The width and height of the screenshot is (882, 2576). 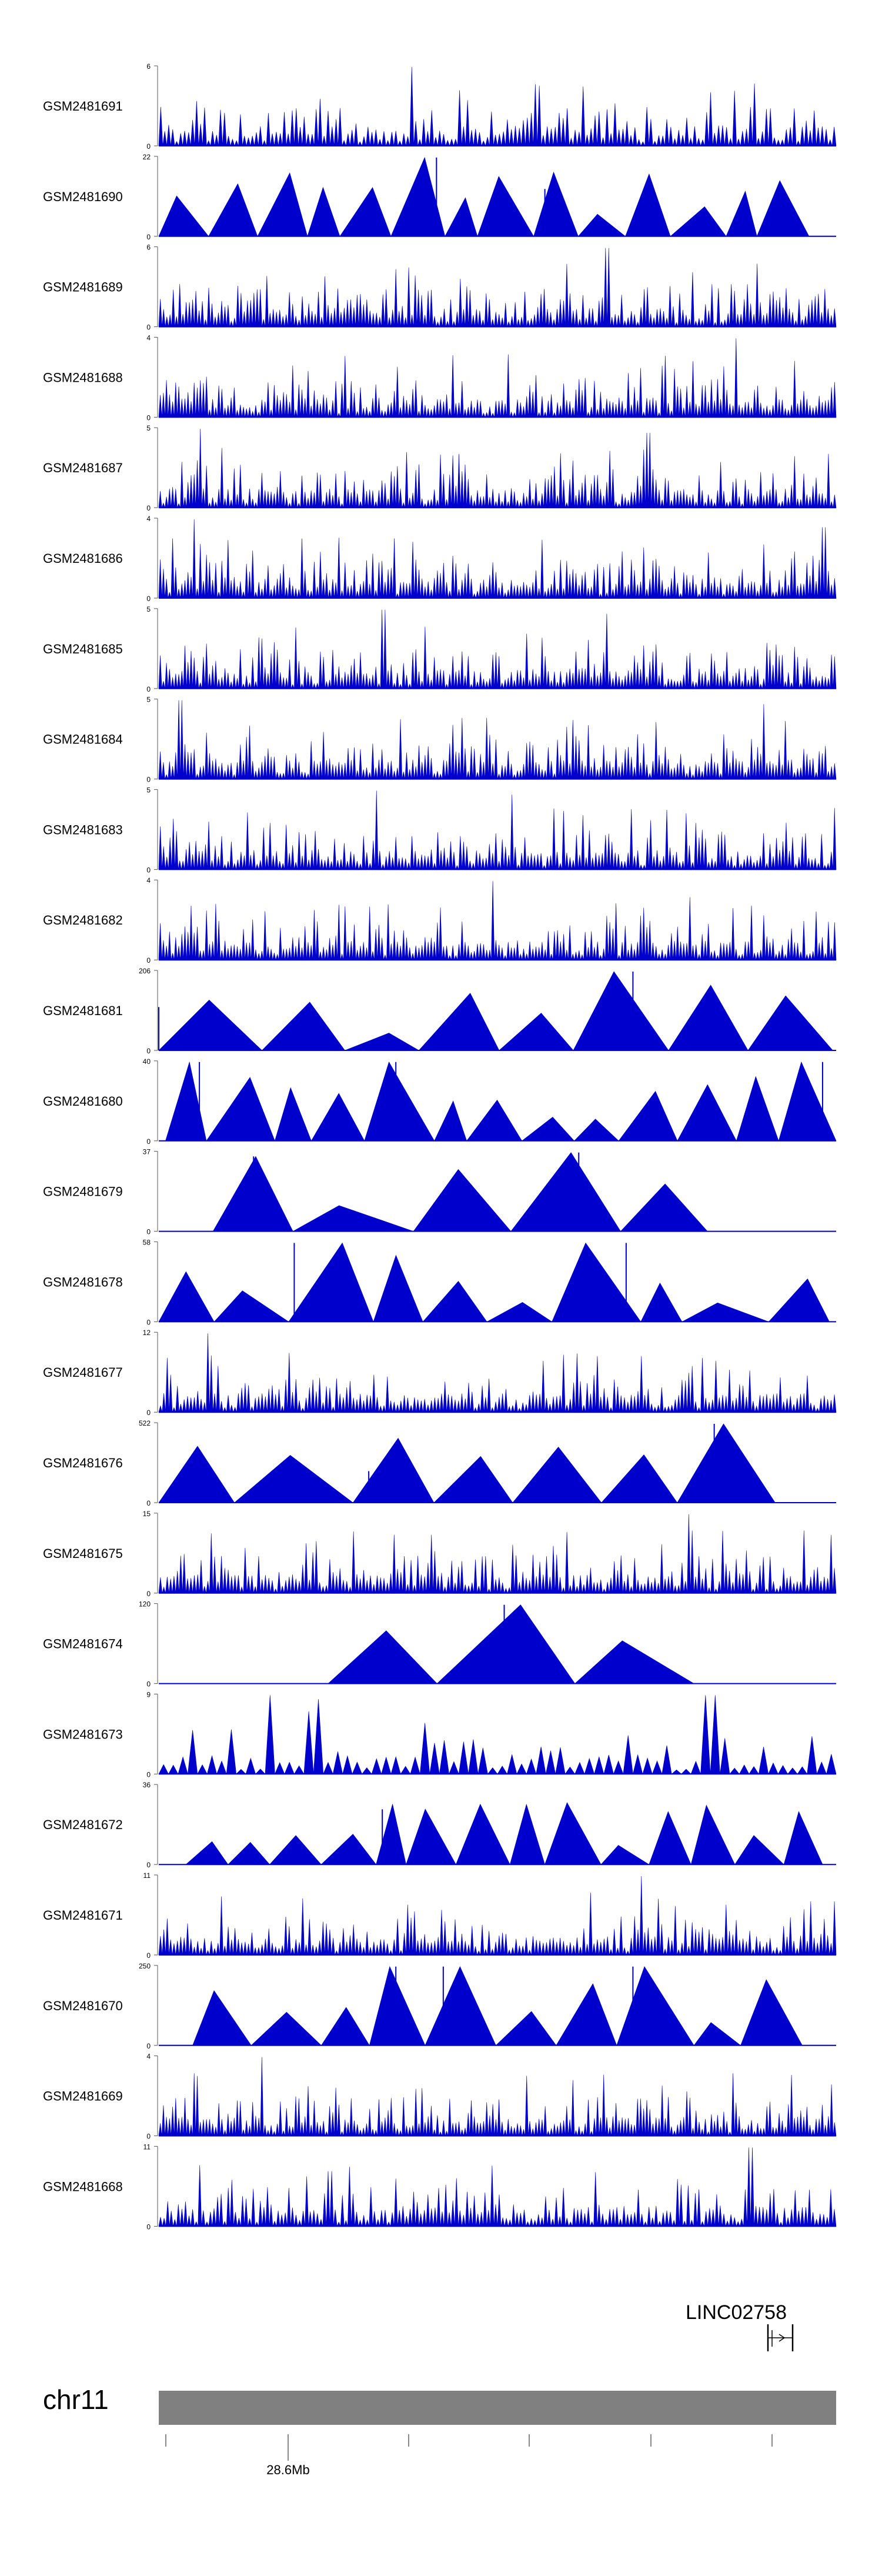 I want to click on y-max-label: 120, so click(x=145, y=1604).